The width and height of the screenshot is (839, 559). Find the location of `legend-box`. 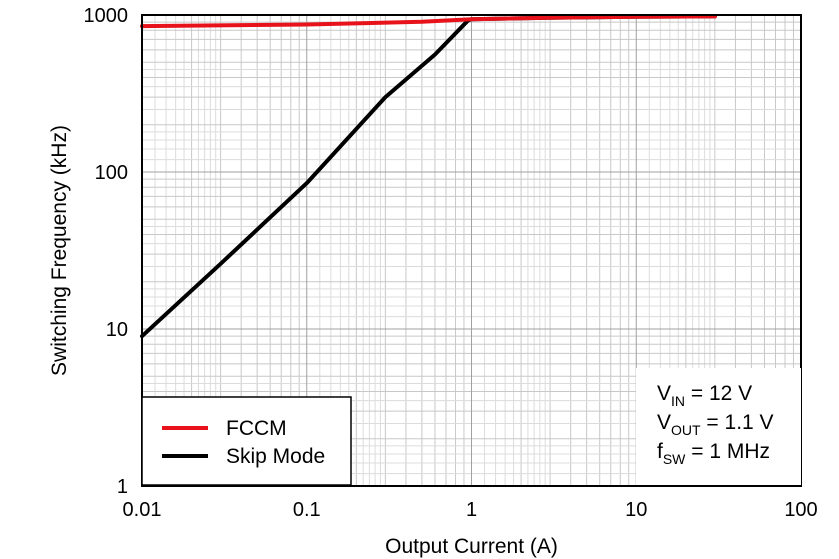

legend-box is located at coordinates (246, 441).